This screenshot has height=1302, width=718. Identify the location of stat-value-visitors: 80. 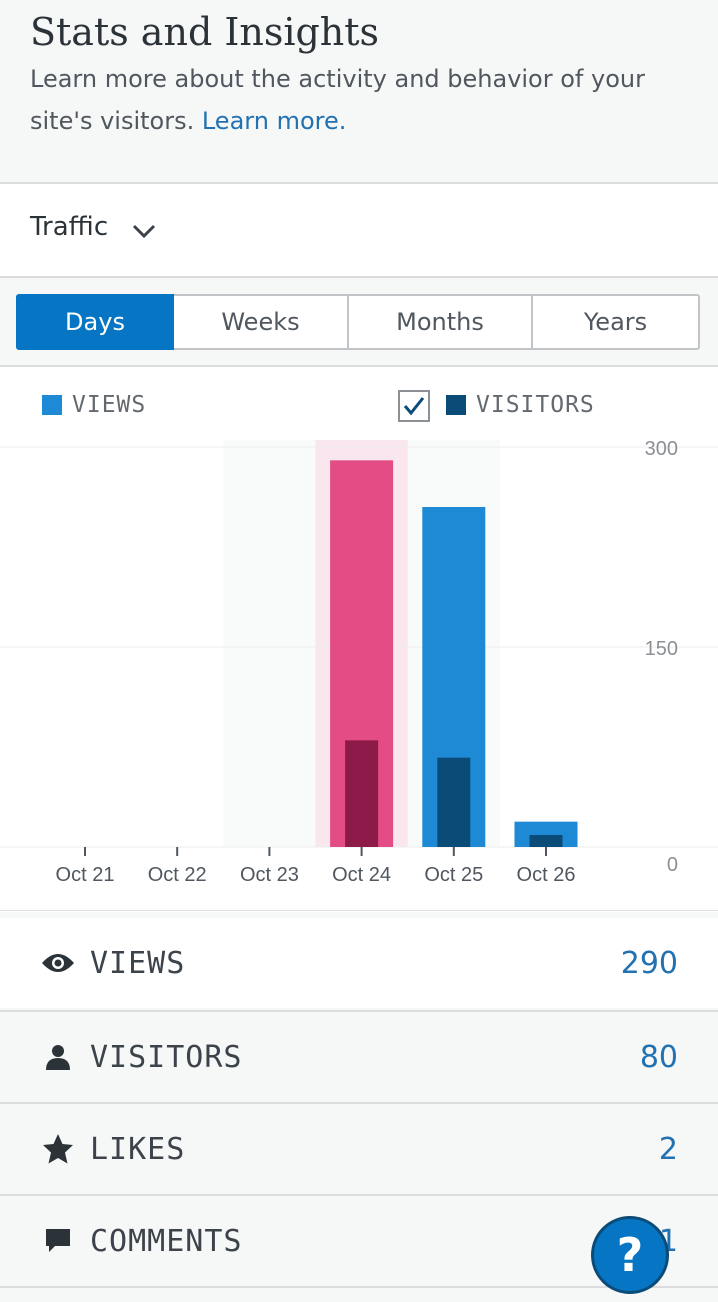
(658, 1057).